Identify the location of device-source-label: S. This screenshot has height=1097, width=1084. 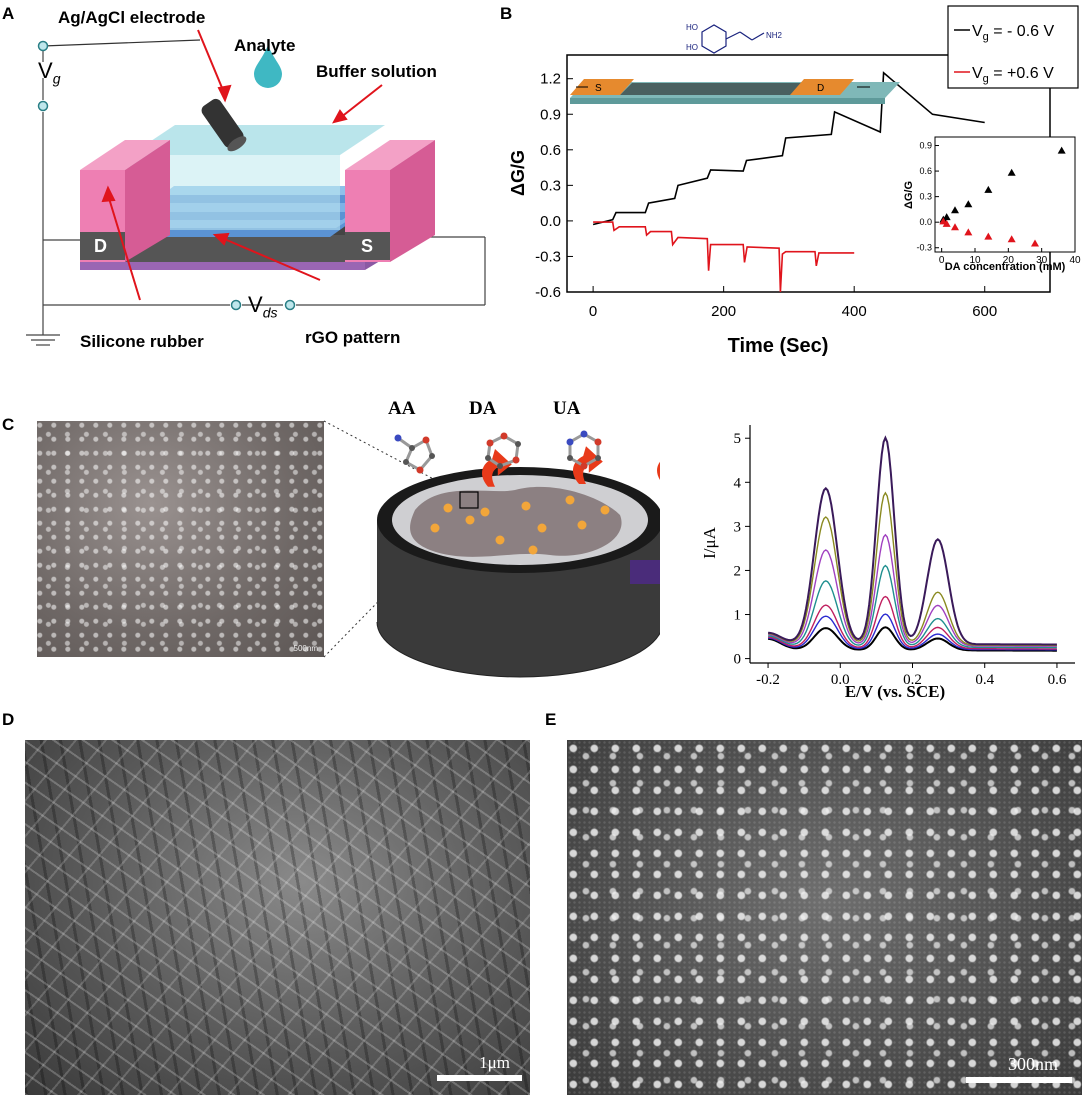
(598, 88).